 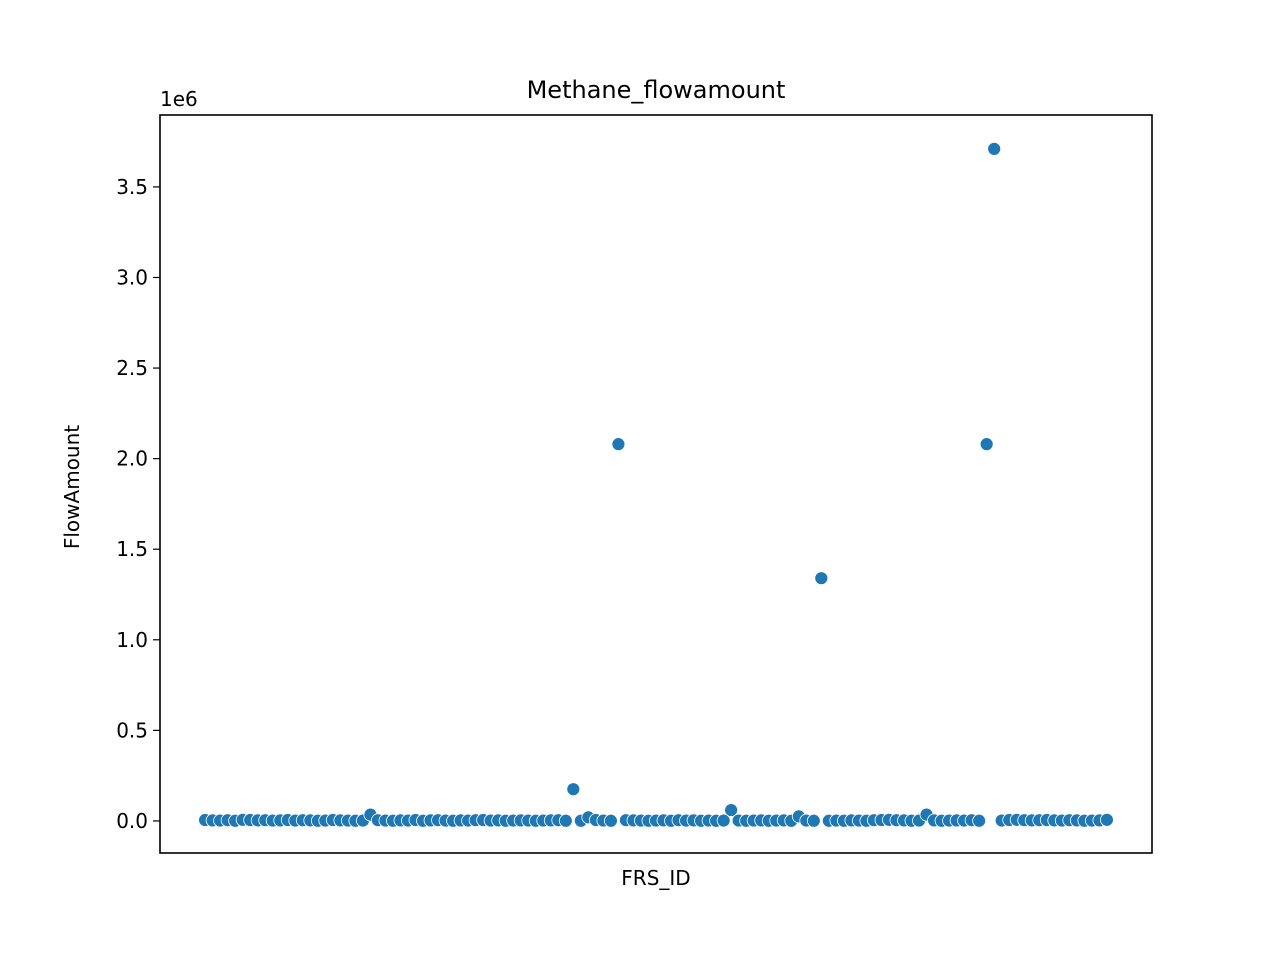 What do you see at coordinates (132, 459) in the screenshot?
I see `y-tick-label: 2.0` at bounding box center [132, 459].